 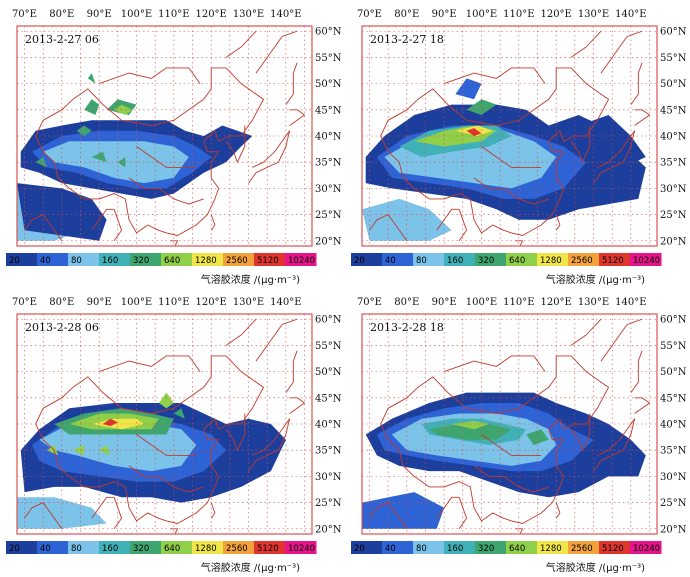 What do you see at coordinates (555, 14) in the screenshot?
I see `longitude-label: 120°E` at bounding box center [555, 14].